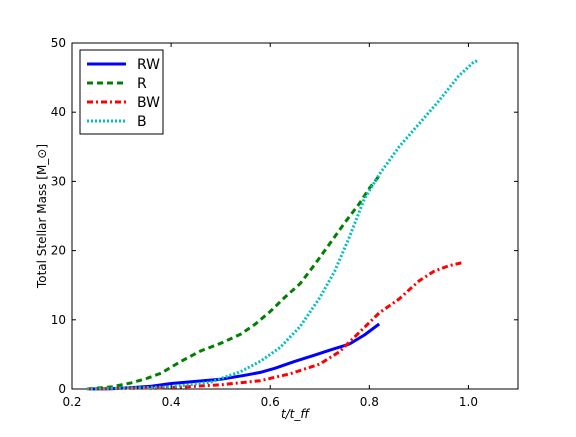 The width and height of the screenshot is (576, 437). I want to click on y-tick-label: 10, so click(58, 320).